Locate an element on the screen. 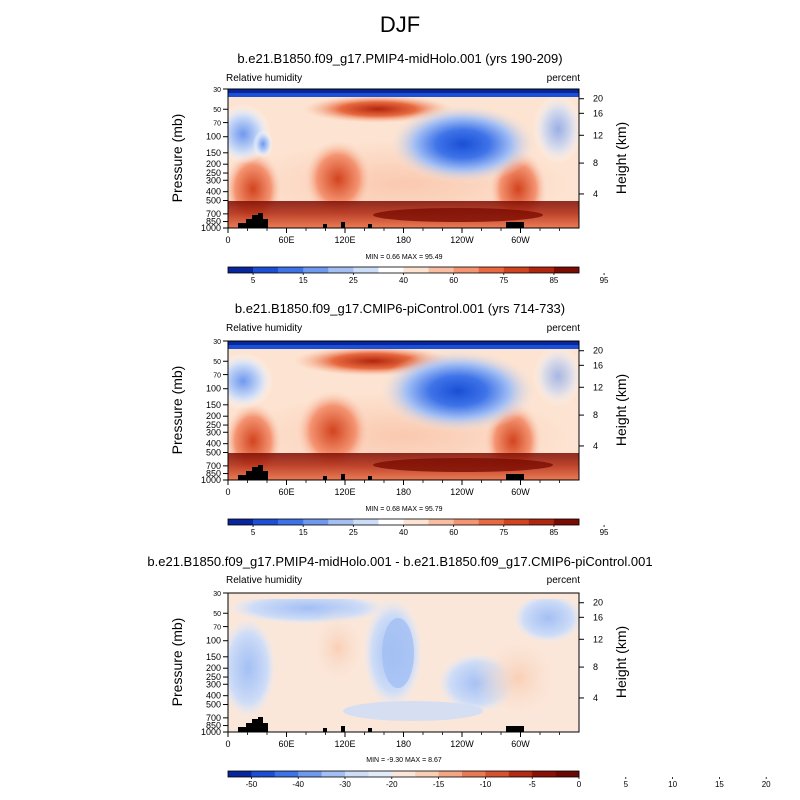 The height and width of the screenshot is (800, 800). panel-2-stats: MIN = 0.68 MAX = 95.79 is located at coordinates (403, 509).